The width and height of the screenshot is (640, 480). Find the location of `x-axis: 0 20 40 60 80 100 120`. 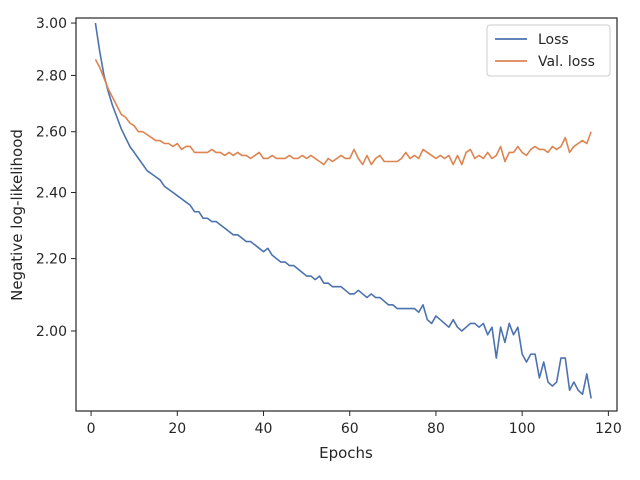

x-axis: 0 20 40 60 80 100 120 is located at coordinates (354, 424).